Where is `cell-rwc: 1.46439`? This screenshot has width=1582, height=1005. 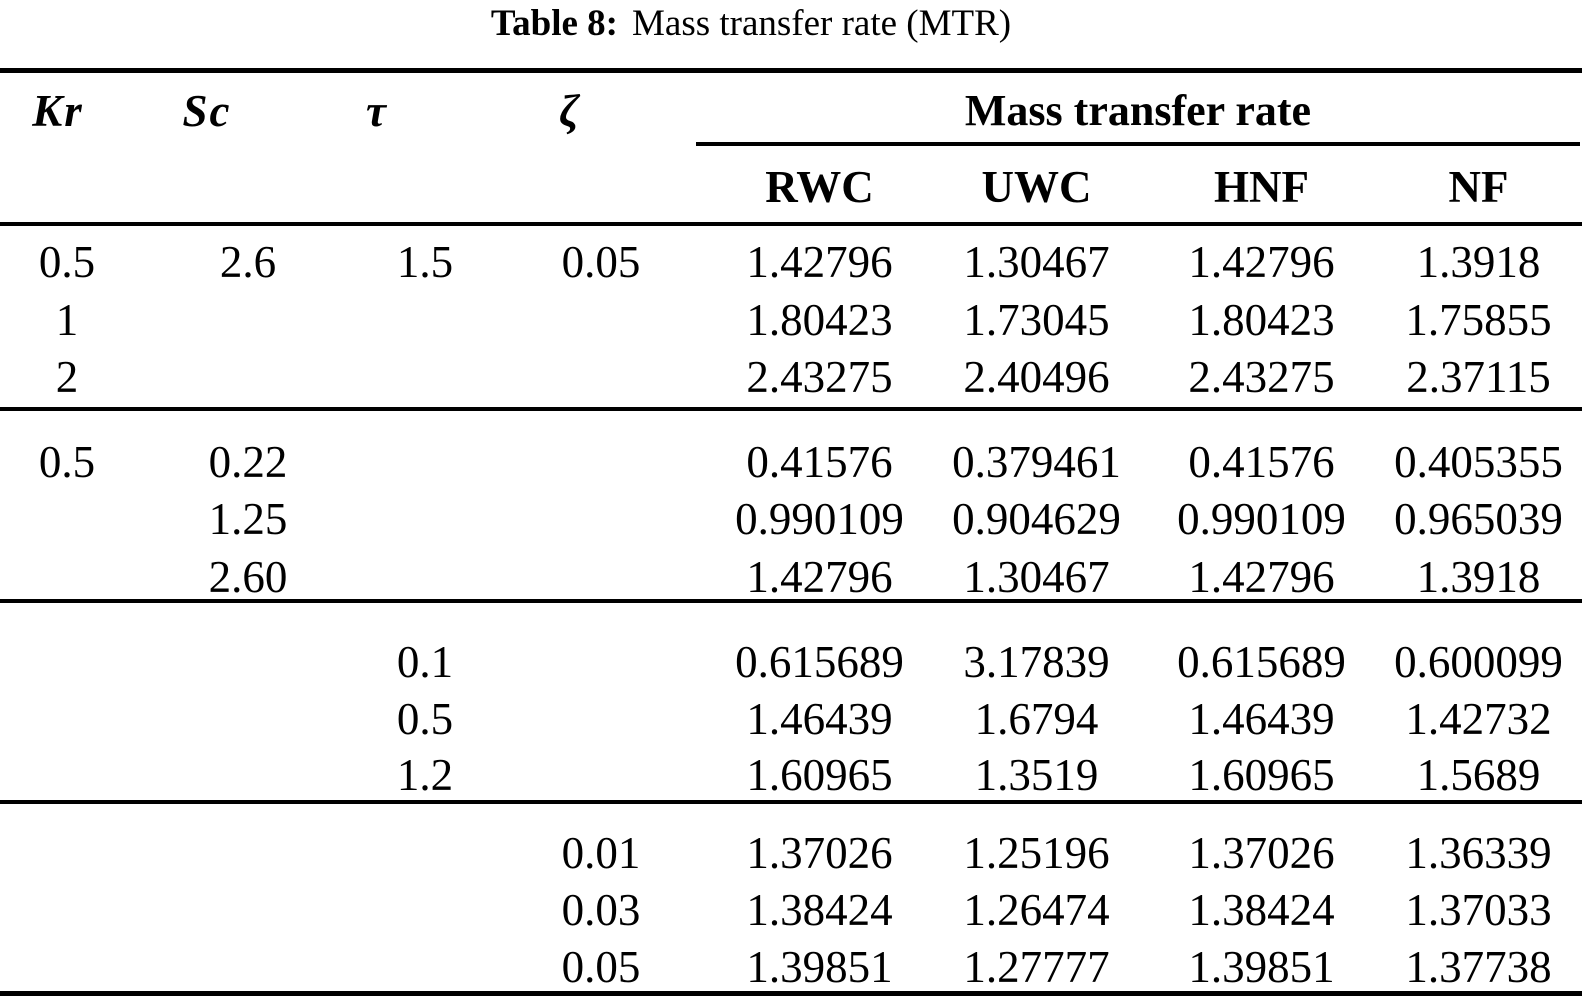 cell-rwc: 1.46439 is located at coordinates (819, 719).